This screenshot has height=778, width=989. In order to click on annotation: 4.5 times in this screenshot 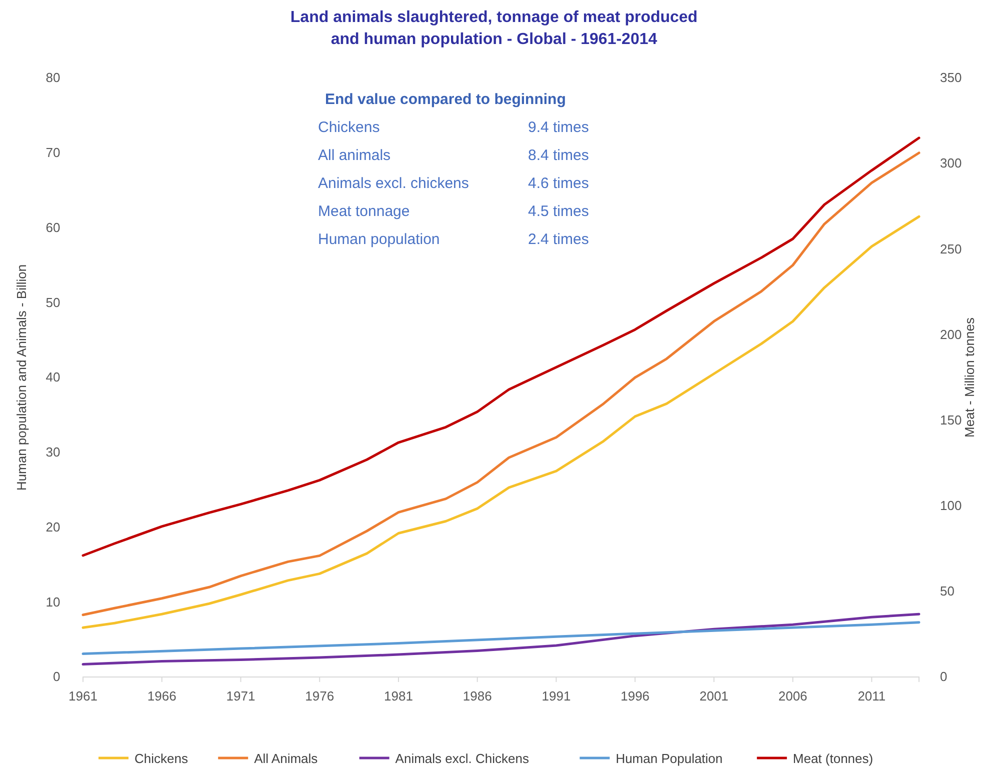, I will do `click(558, 211)`.